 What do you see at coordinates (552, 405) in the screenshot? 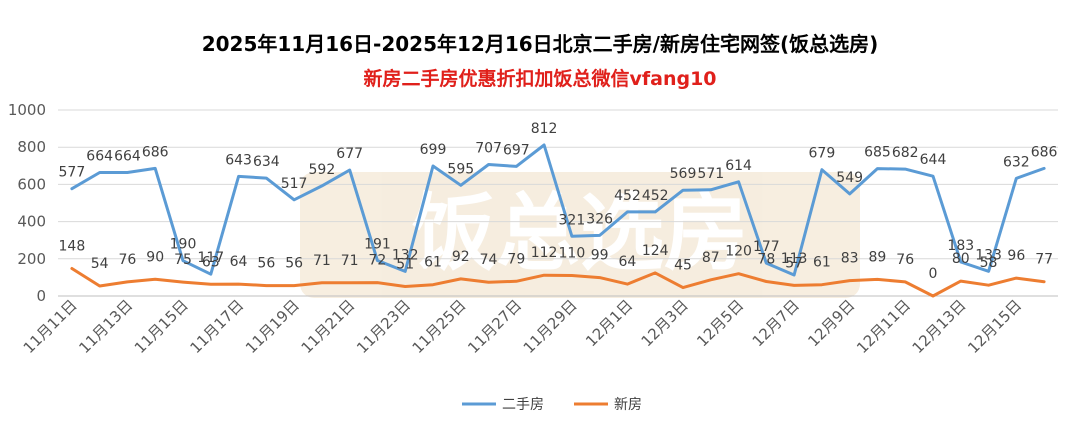
I see `legend: 二手房 新房` at bounding box center [552, 405].